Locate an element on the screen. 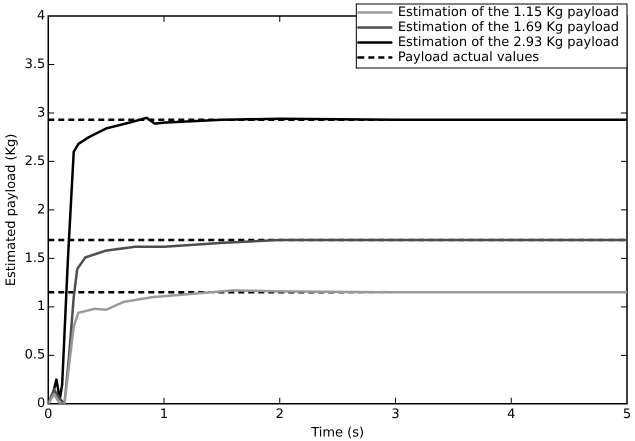 This screenshot has height=441, width=635. legend-label: Estimation of the 1.69 Kg payload is located at coordinates (508, 27).